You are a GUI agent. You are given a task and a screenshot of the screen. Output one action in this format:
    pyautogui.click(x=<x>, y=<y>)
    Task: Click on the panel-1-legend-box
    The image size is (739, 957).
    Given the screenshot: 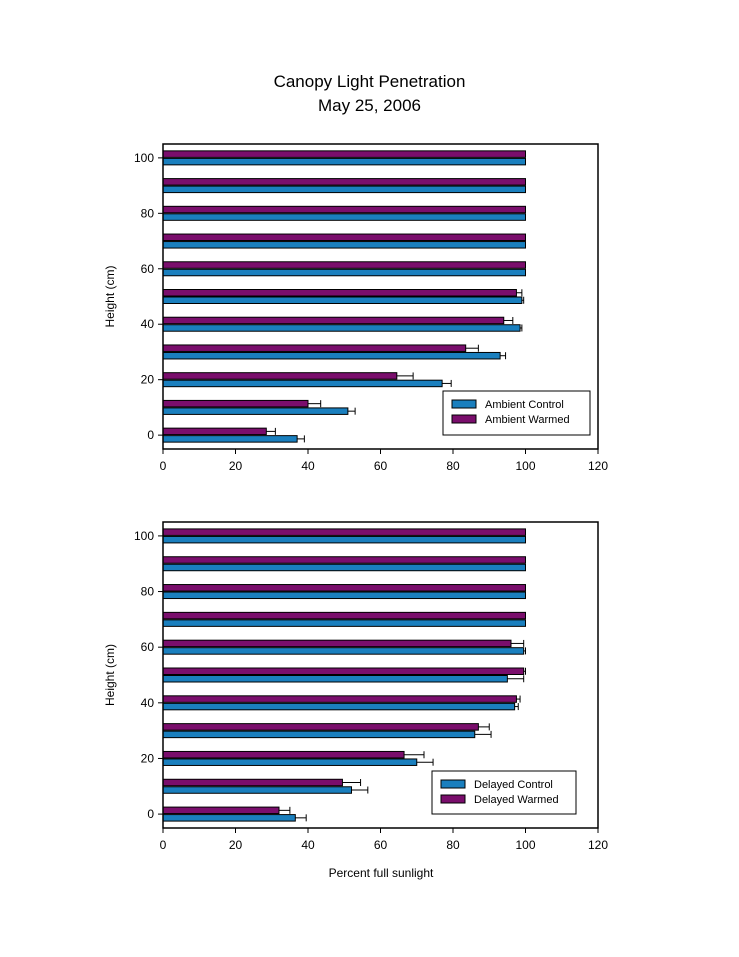 What is the action you would take?
    pyautogui.click(x=516, y=413)
    